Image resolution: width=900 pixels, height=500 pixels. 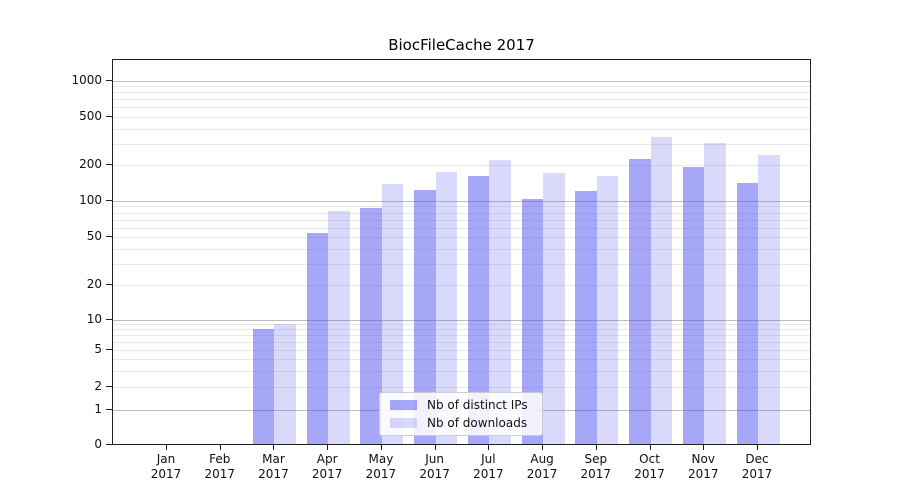 I want to click on bar-downloads-apr, so click(x=339, y=327).